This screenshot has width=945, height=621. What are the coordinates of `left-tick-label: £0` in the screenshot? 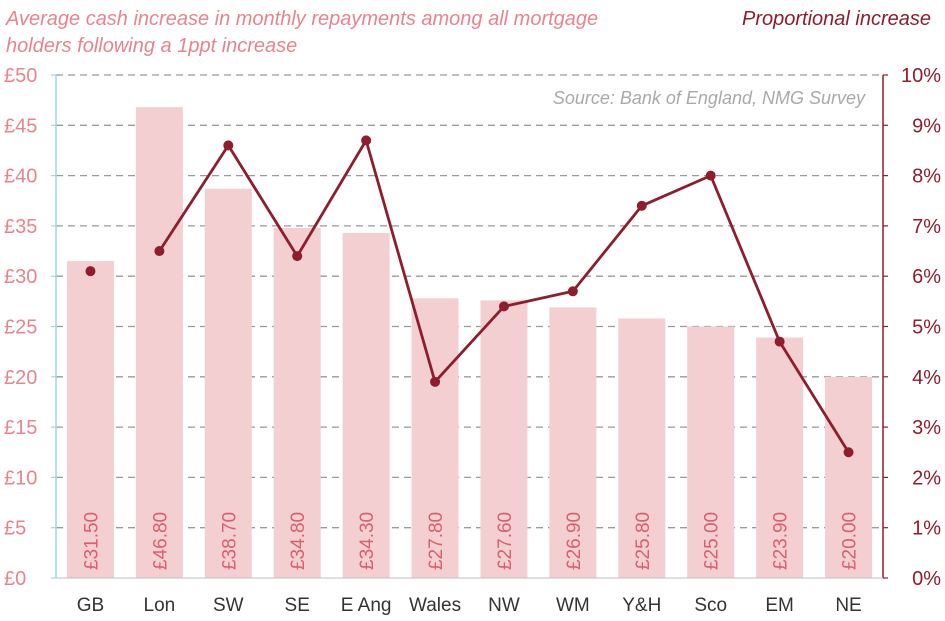 It's located at (15, 579).